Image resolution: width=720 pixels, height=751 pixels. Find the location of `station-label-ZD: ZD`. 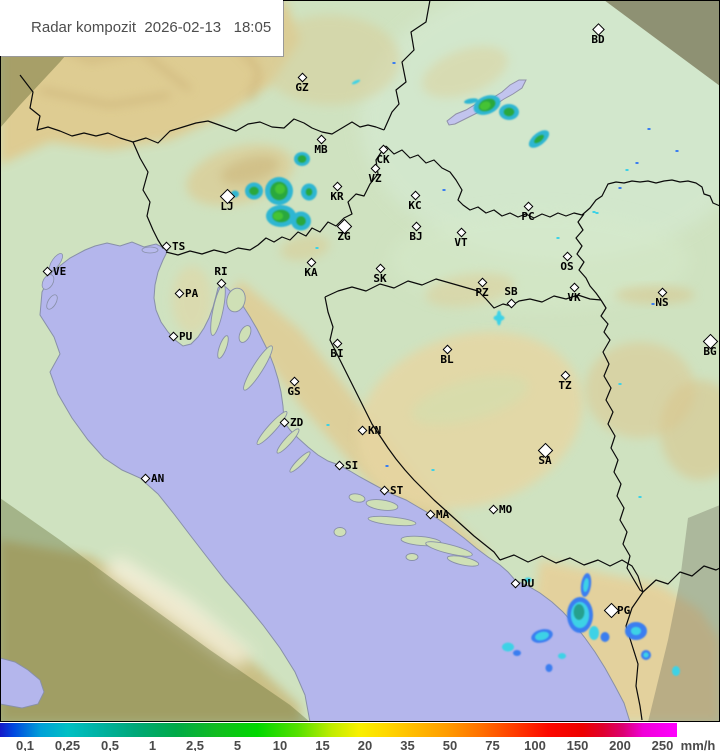

station-label-ZD: ZD is located at coordinates (297, 422).